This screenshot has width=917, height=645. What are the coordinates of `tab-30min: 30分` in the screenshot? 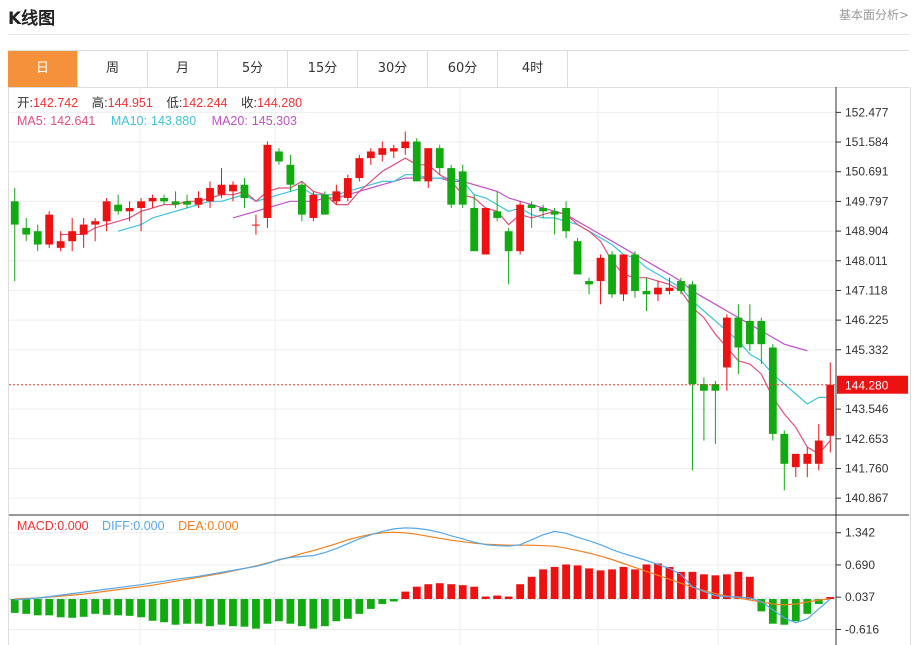 It's located at (393, 69).